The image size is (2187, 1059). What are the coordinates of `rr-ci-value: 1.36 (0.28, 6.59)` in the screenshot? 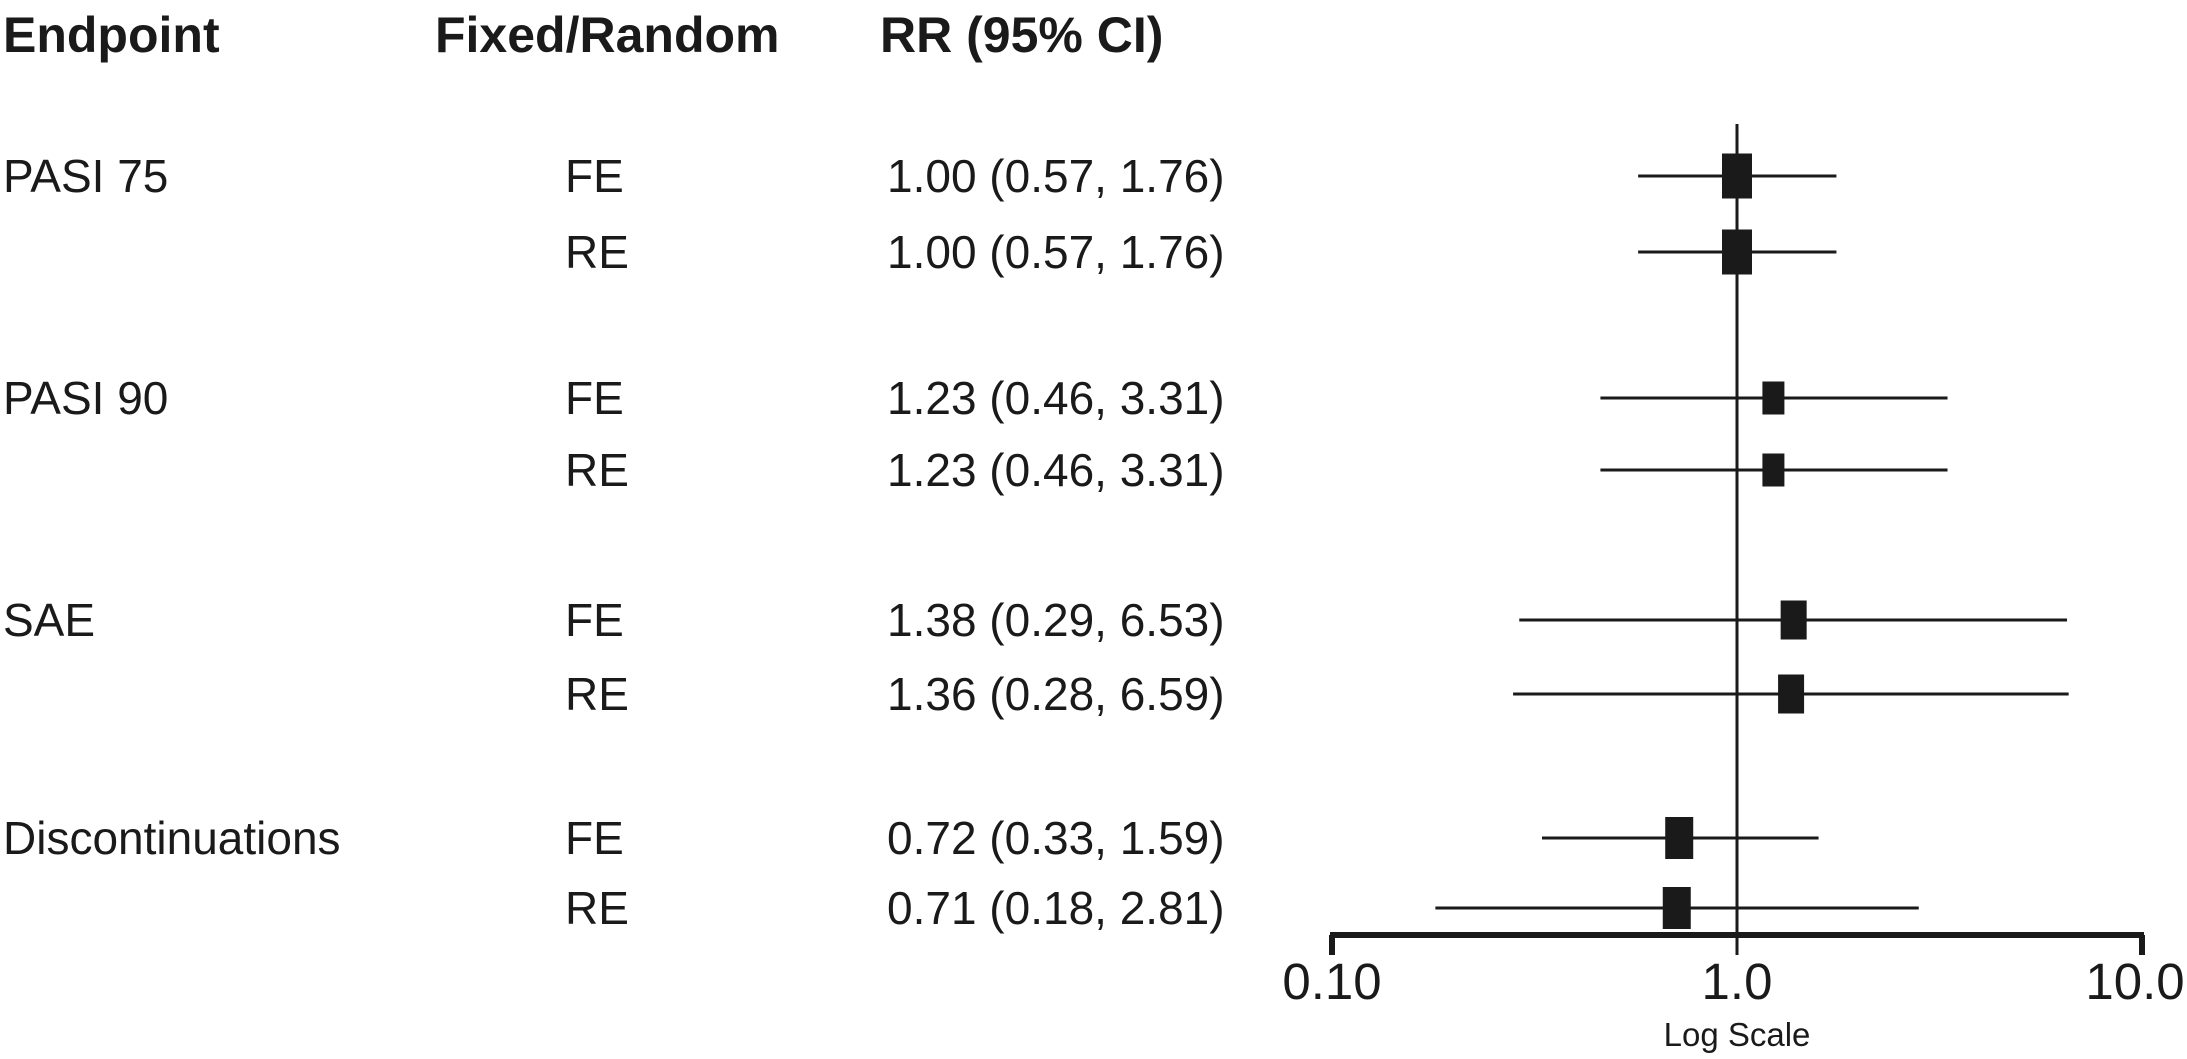 It's located at (1056, 694).